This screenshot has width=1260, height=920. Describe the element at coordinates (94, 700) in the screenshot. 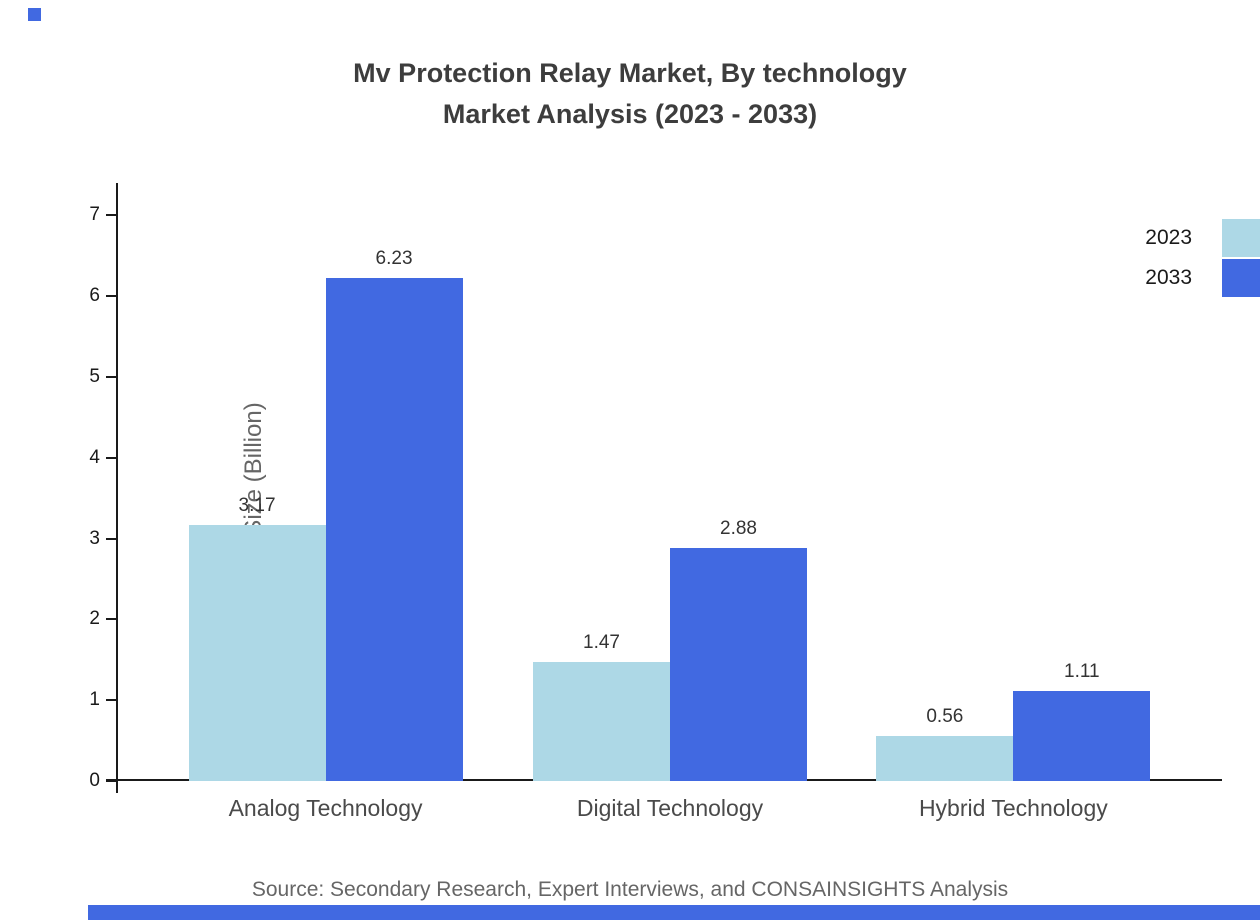

I see `y-tick-label: 1` at that location.